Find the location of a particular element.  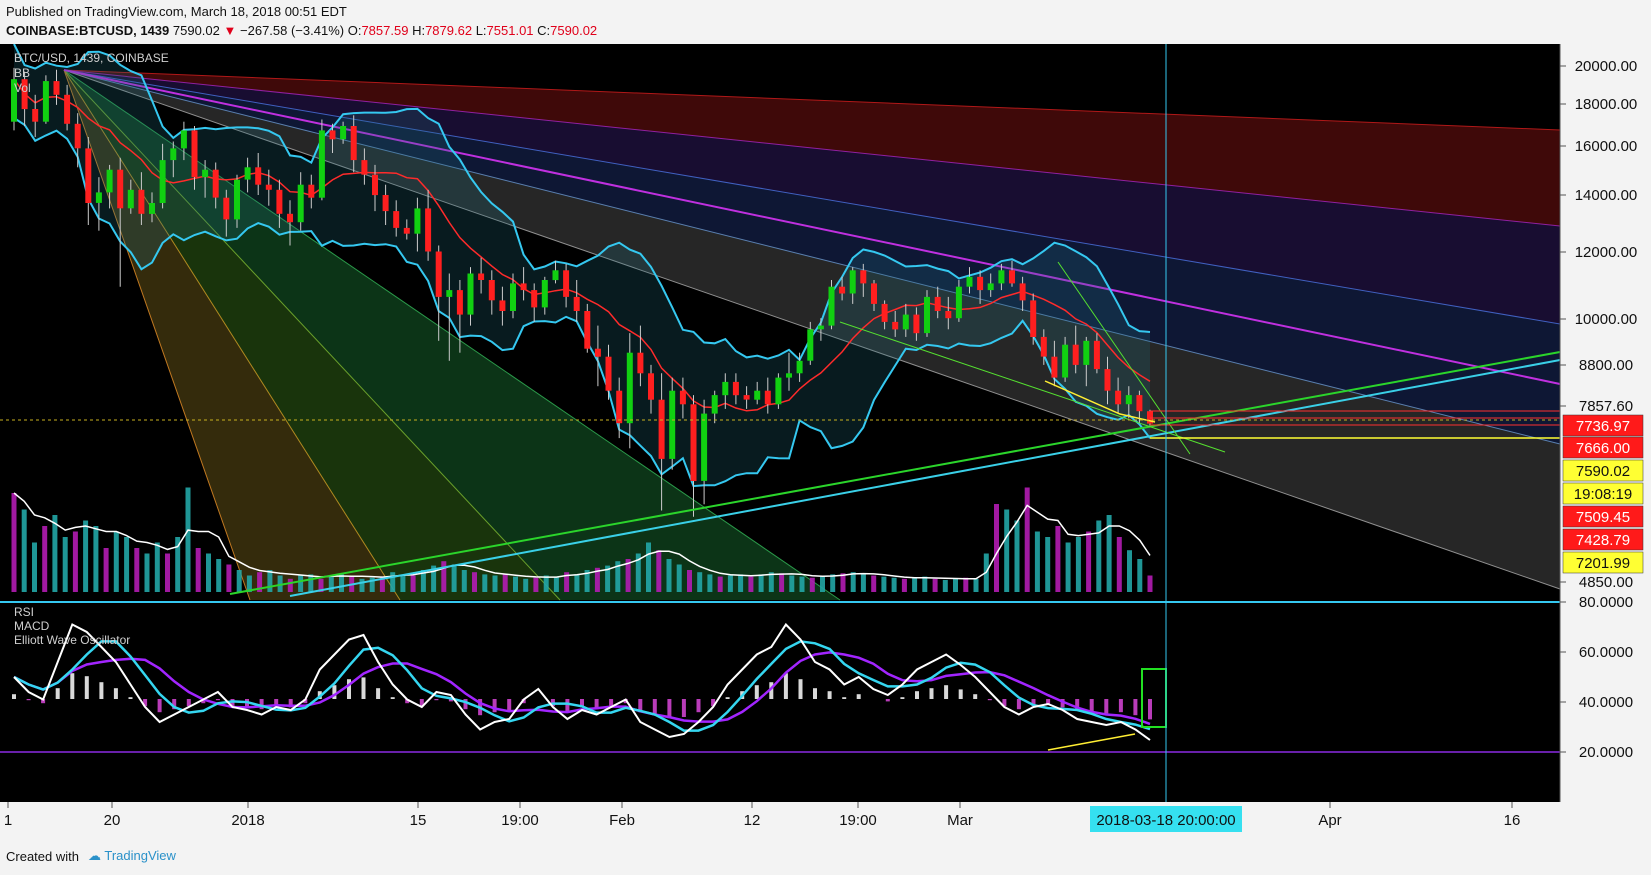

rsi-divergence-line is located at coordinates (1091, 742).